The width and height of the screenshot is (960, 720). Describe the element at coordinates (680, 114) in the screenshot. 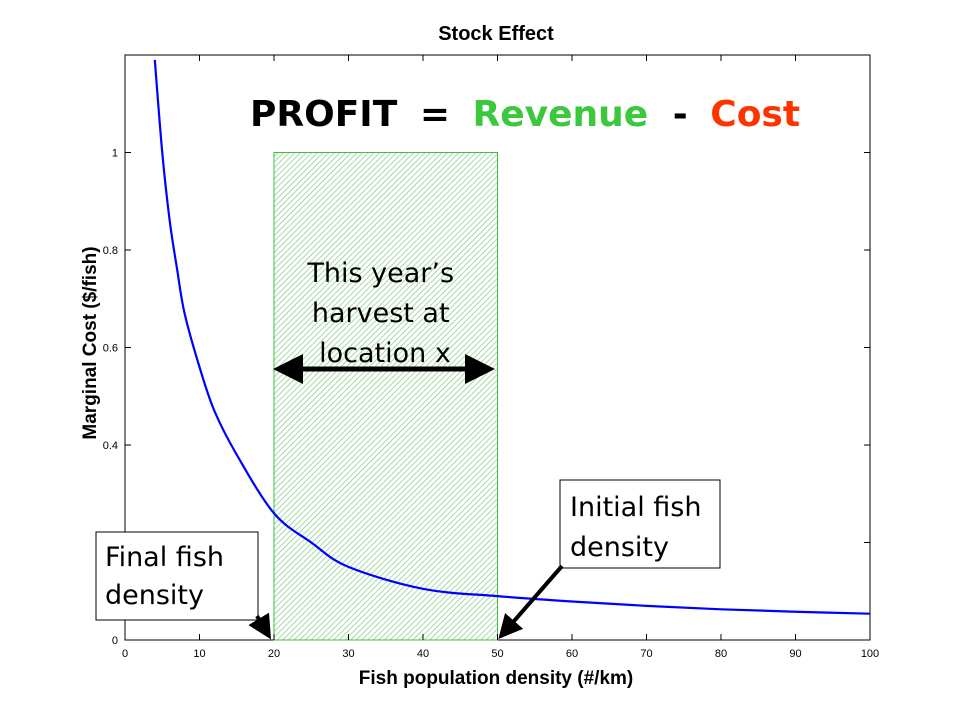

I see `minus-sign: -` at that location.